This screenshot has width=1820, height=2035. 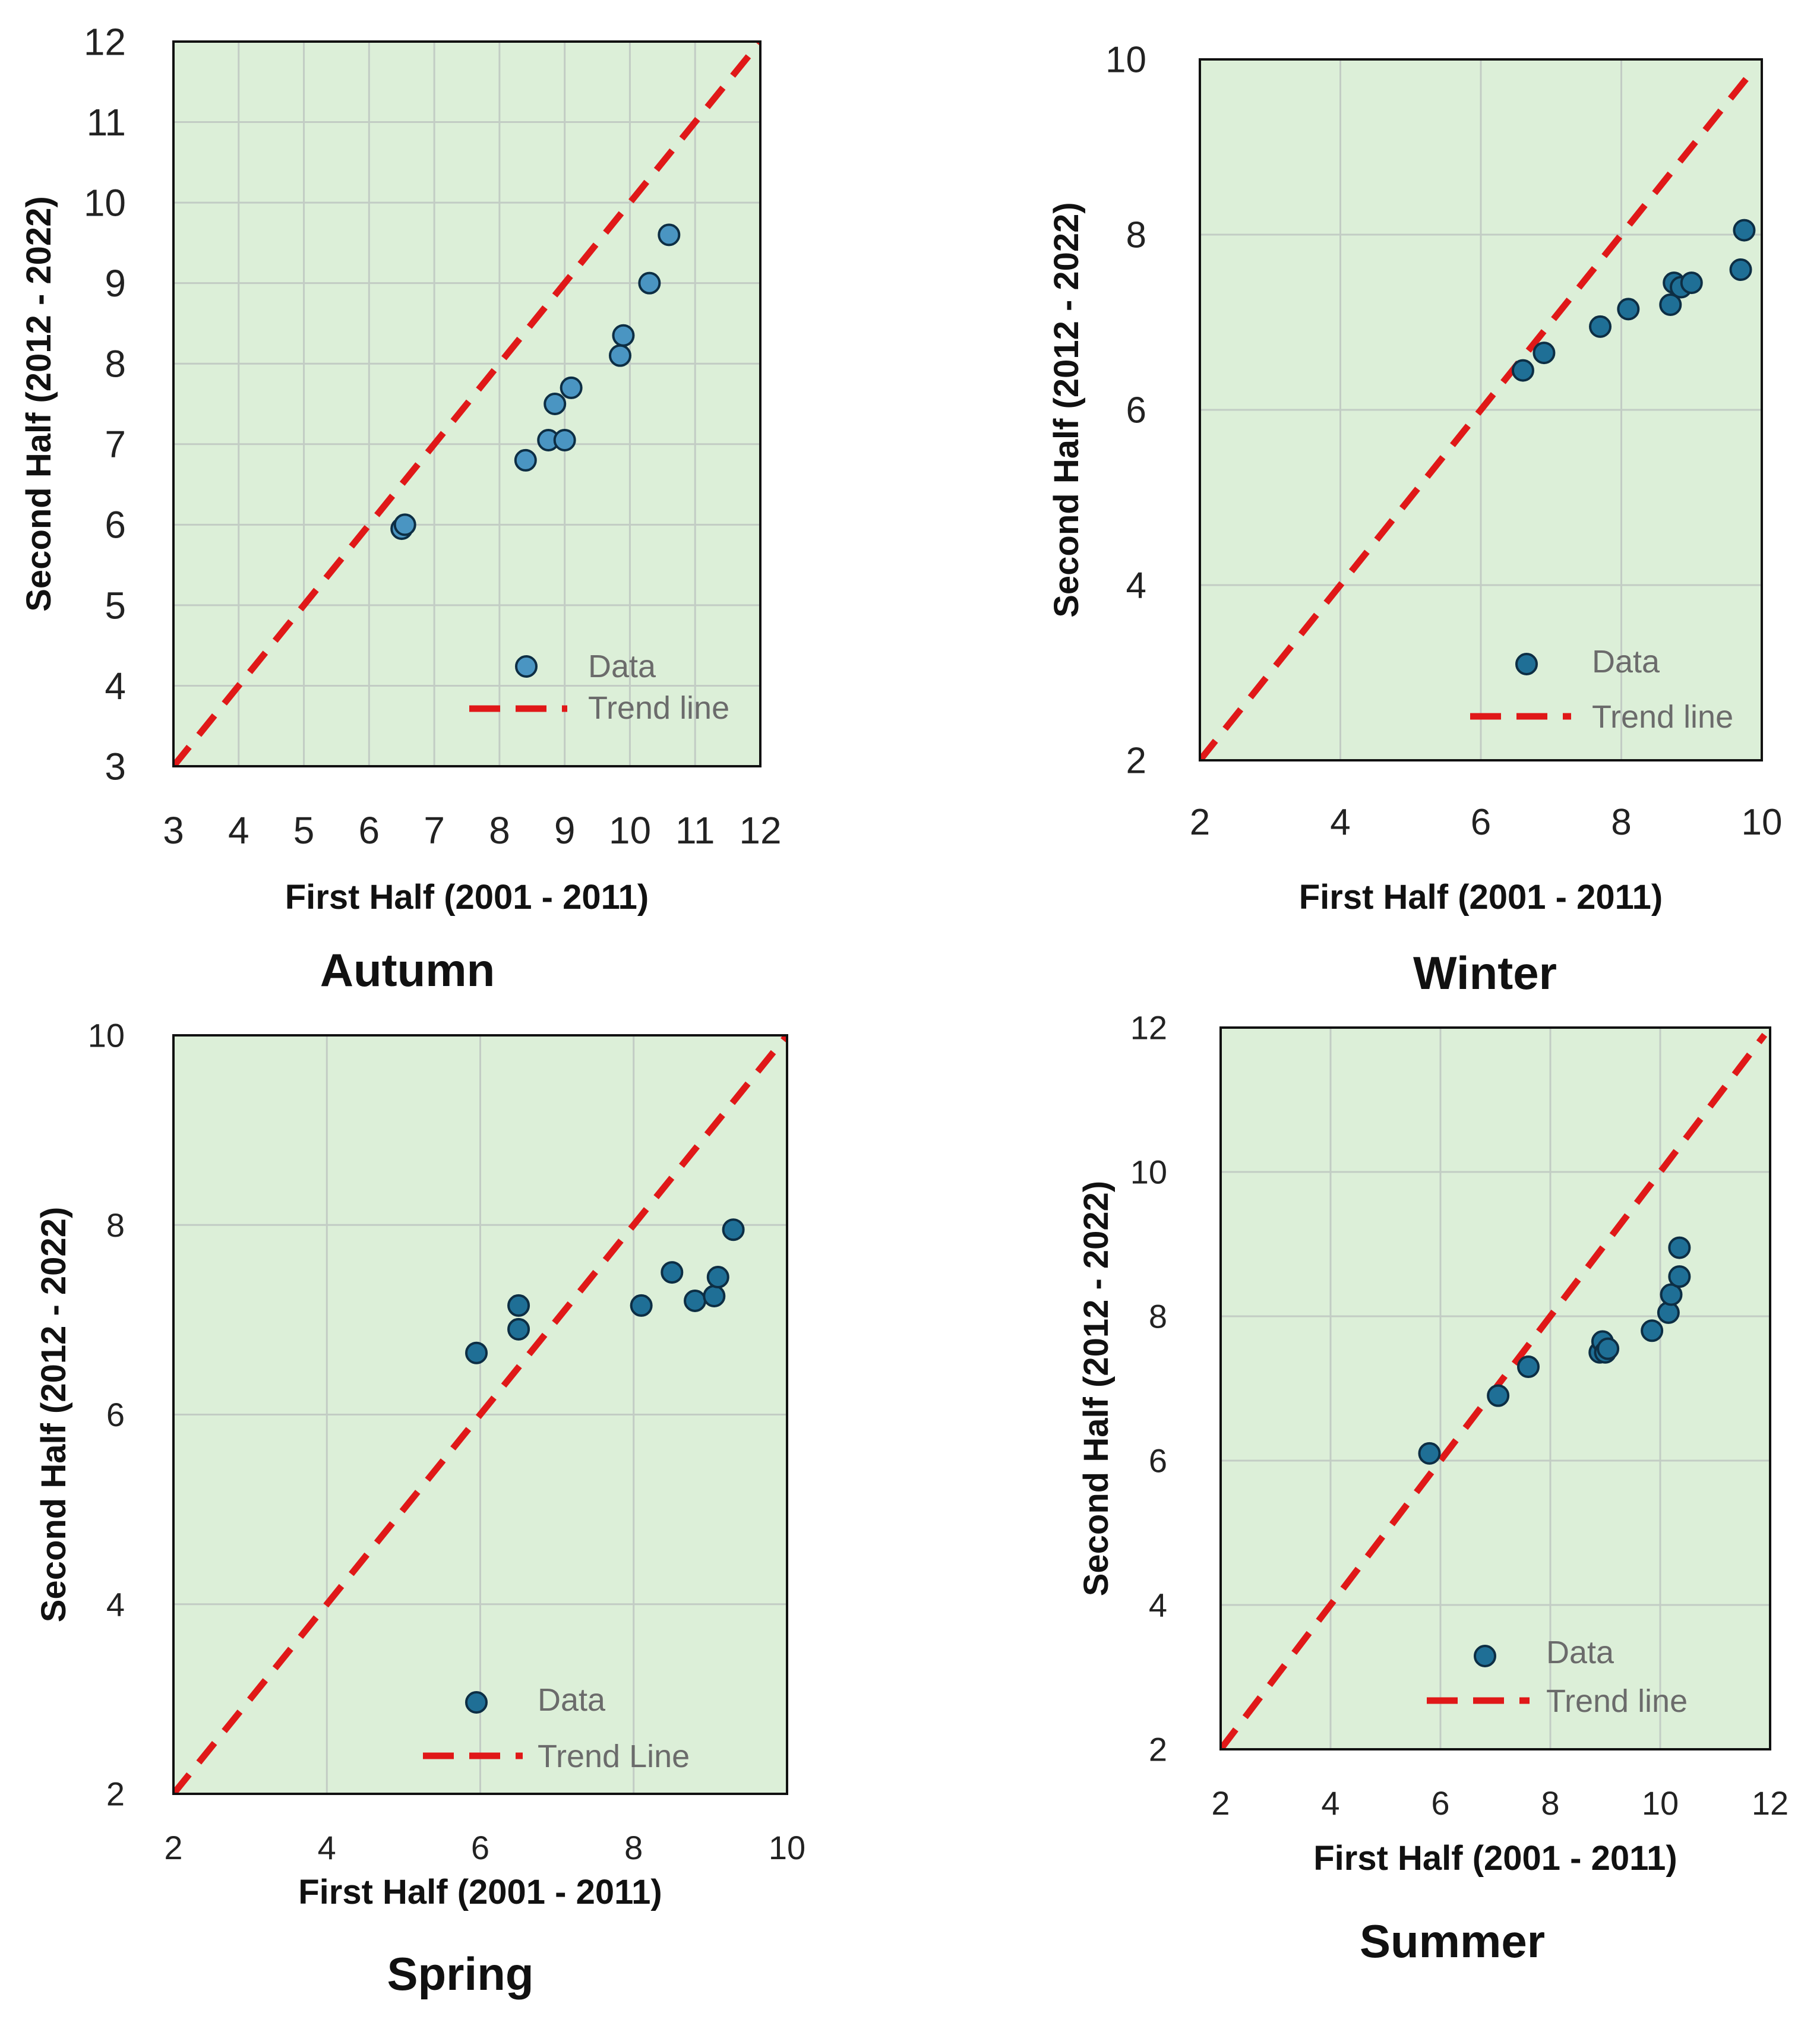 I want to click on spring-trend-line, so click(x=480, y=1414).